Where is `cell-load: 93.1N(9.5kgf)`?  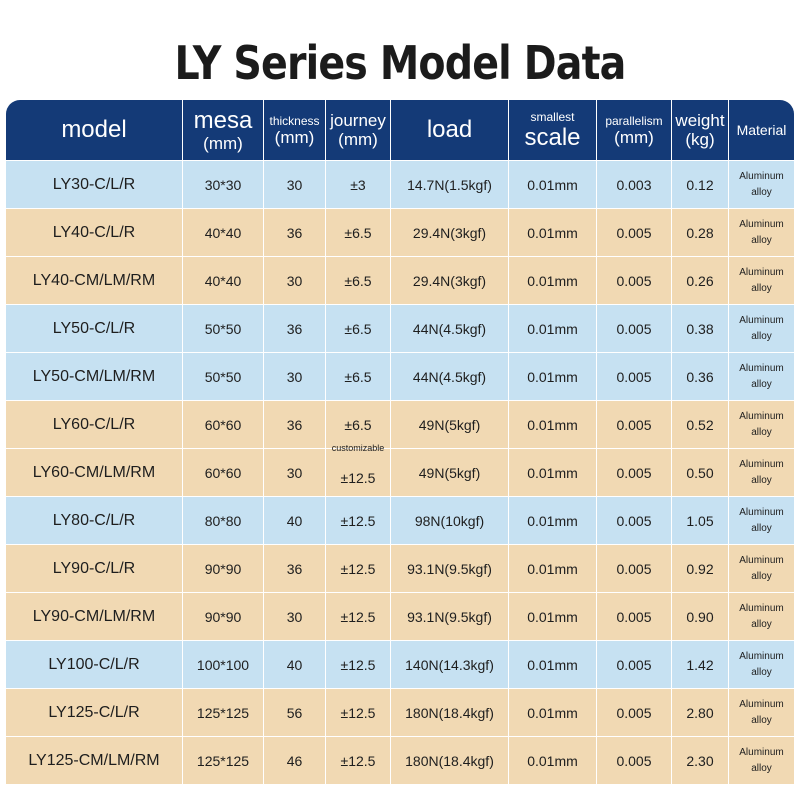
cell-load: 93.1N(9.5kgf) is located at coordinates (450, 616).